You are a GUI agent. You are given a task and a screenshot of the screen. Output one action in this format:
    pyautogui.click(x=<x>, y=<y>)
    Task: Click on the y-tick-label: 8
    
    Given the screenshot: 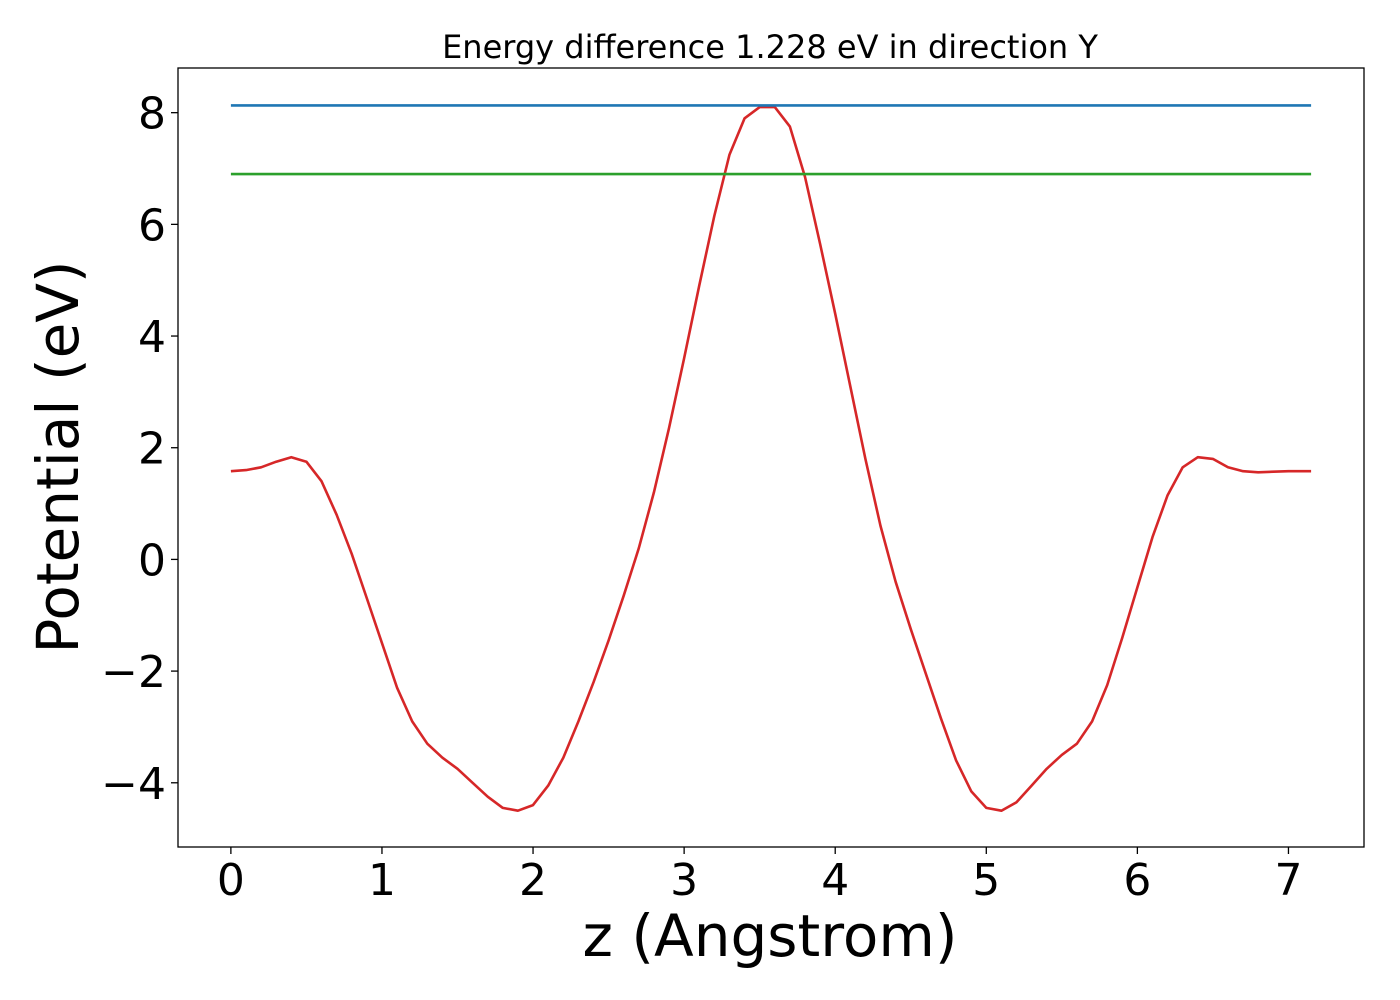 What is the action you would take?
    pyautogui.click(x=152, y=114)
    